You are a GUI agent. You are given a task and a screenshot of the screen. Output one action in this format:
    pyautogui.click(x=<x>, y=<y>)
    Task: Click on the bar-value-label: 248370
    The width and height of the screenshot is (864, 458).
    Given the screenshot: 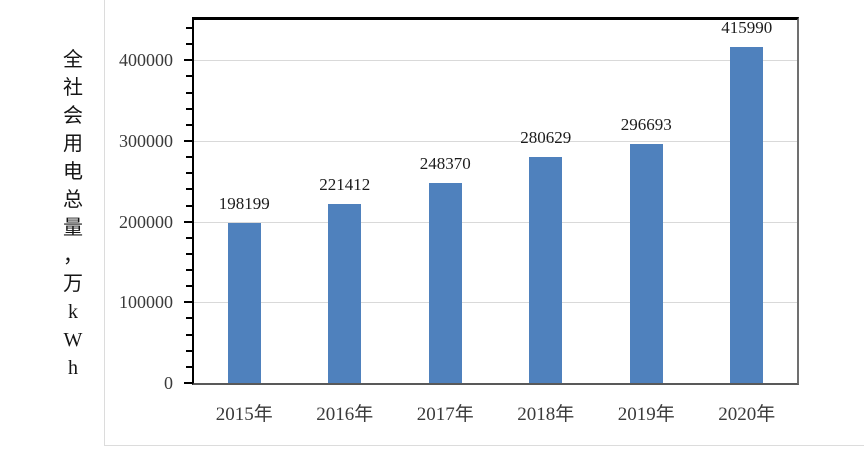 What is the action you would take?
    pyautogui.click(x=445, y=163)
    